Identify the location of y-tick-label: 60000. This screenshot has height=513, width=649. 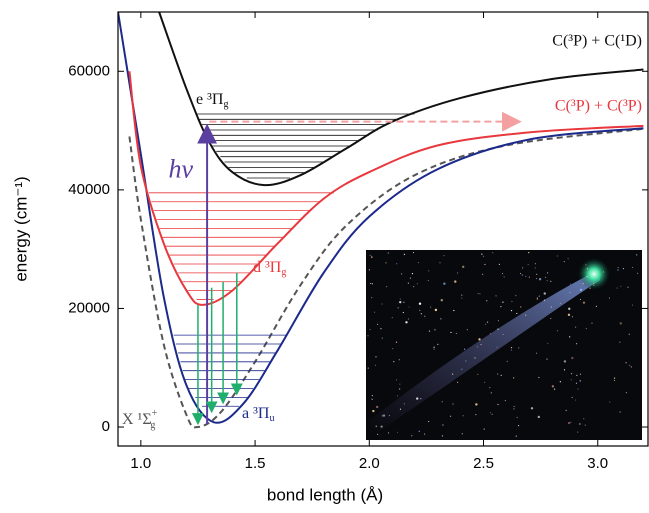
(89, 70).